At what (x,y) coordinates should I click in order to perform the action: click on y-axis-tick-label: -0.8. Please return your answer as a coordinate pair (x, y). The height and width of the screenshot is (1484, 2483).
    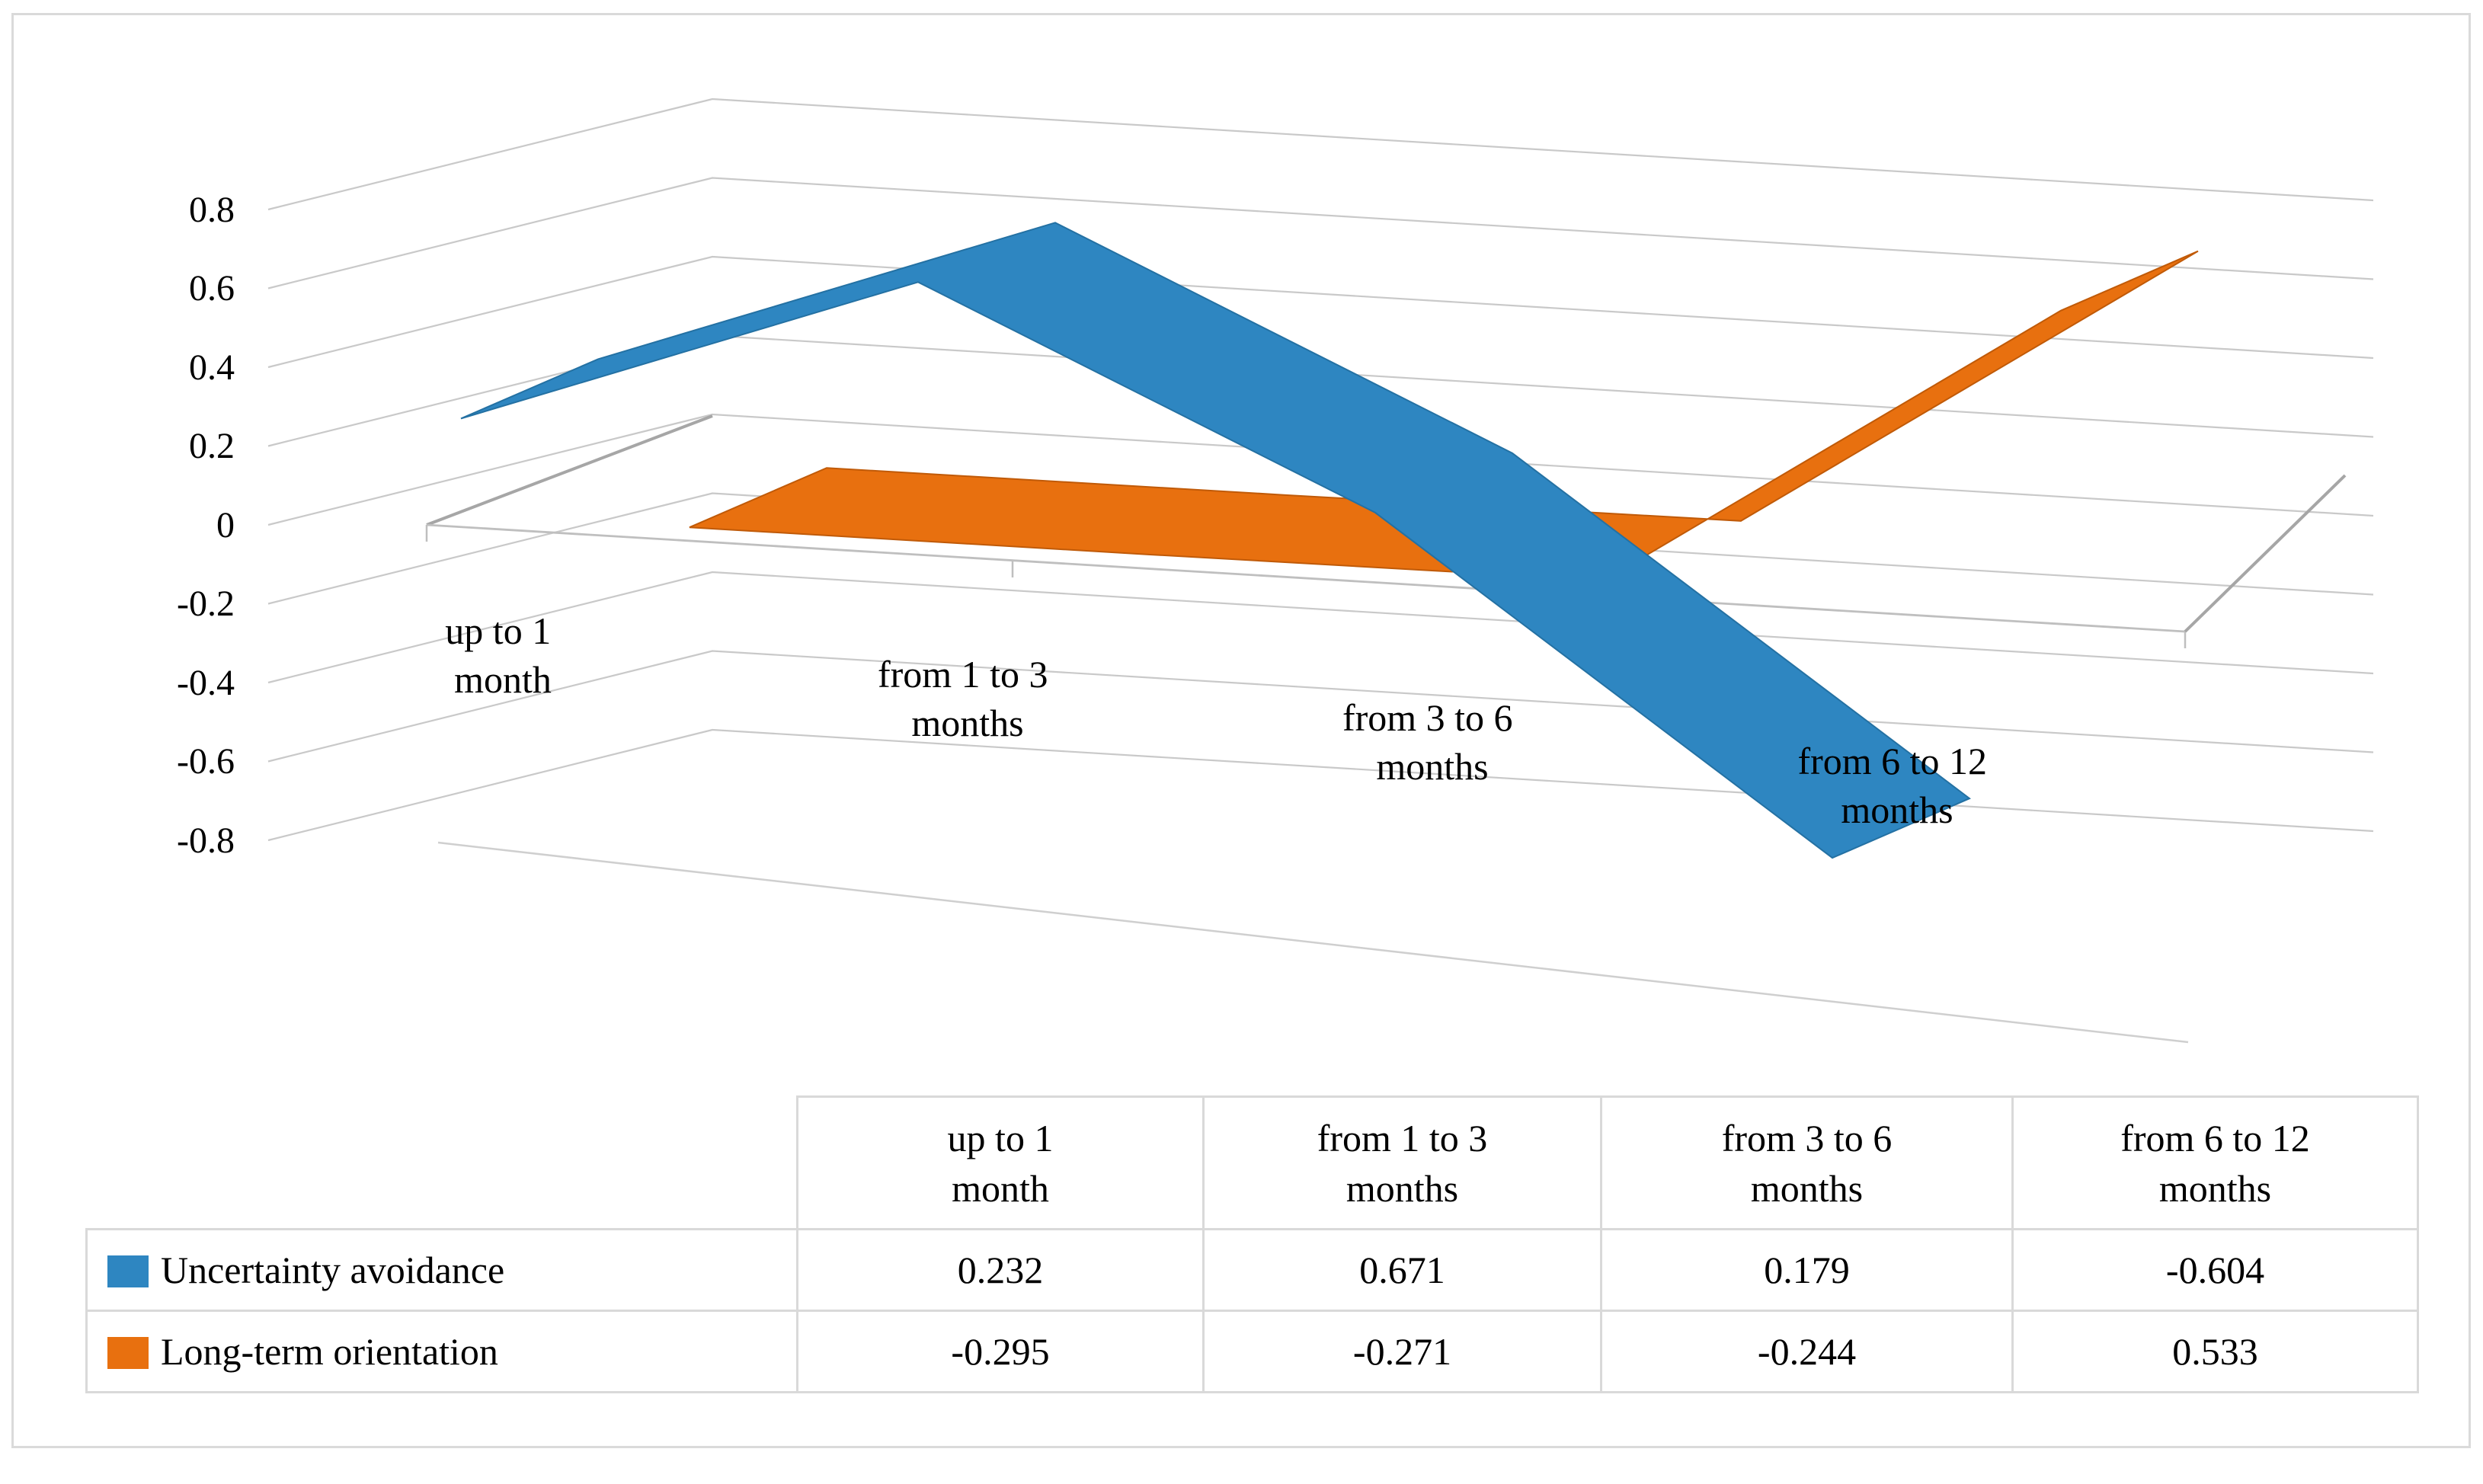
    Looking at the image, I should click on (206, 840).